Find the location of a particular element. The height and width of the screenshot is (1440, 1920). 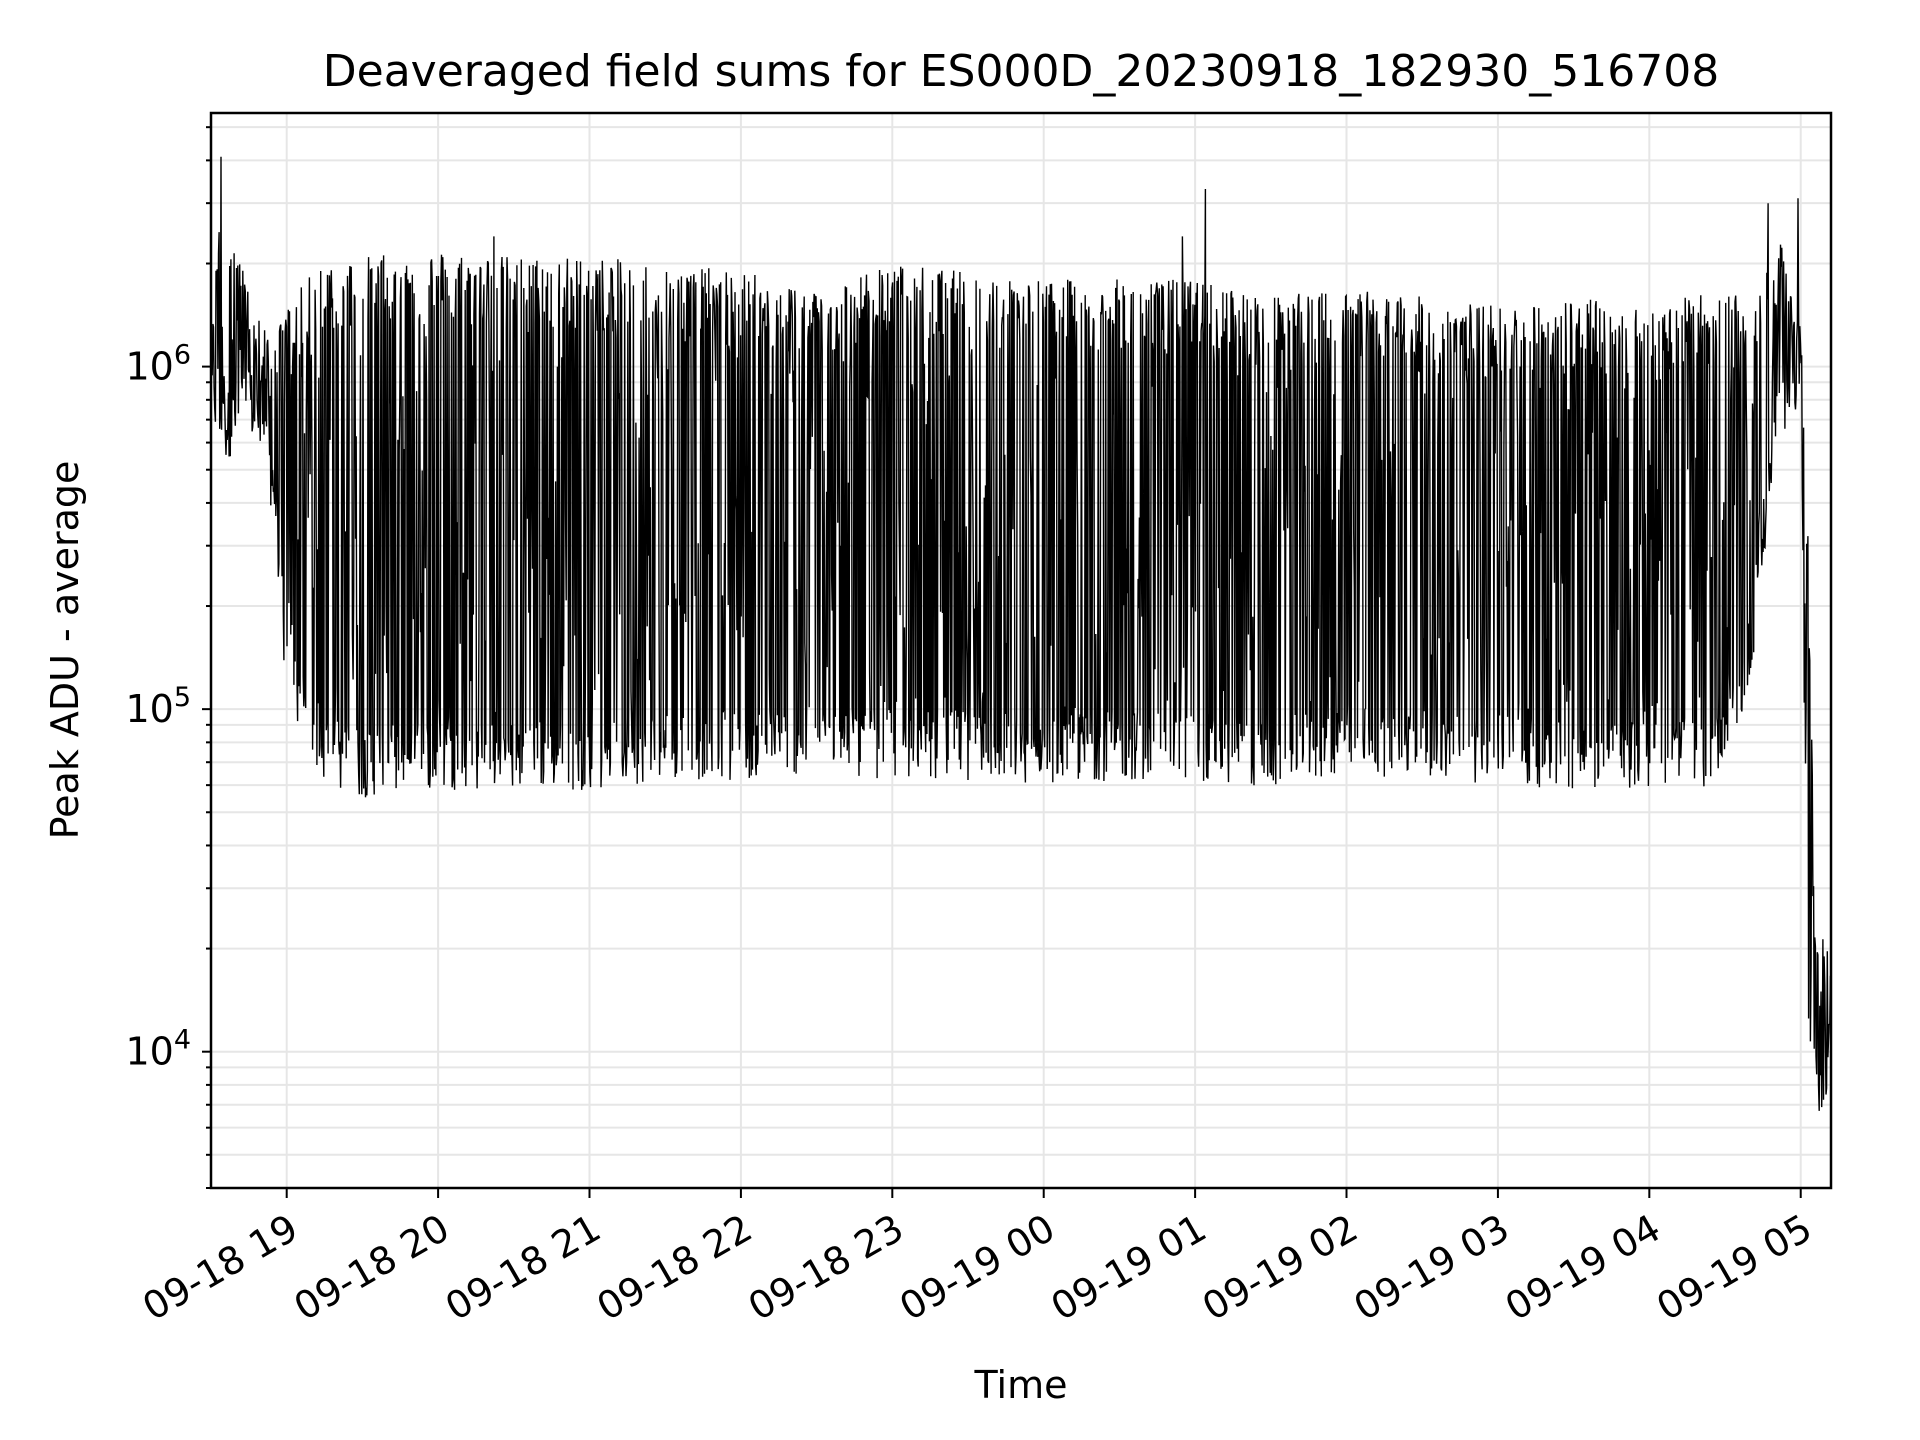

y-tick-label-exponent: 5 is located at coordinates (182, 697).